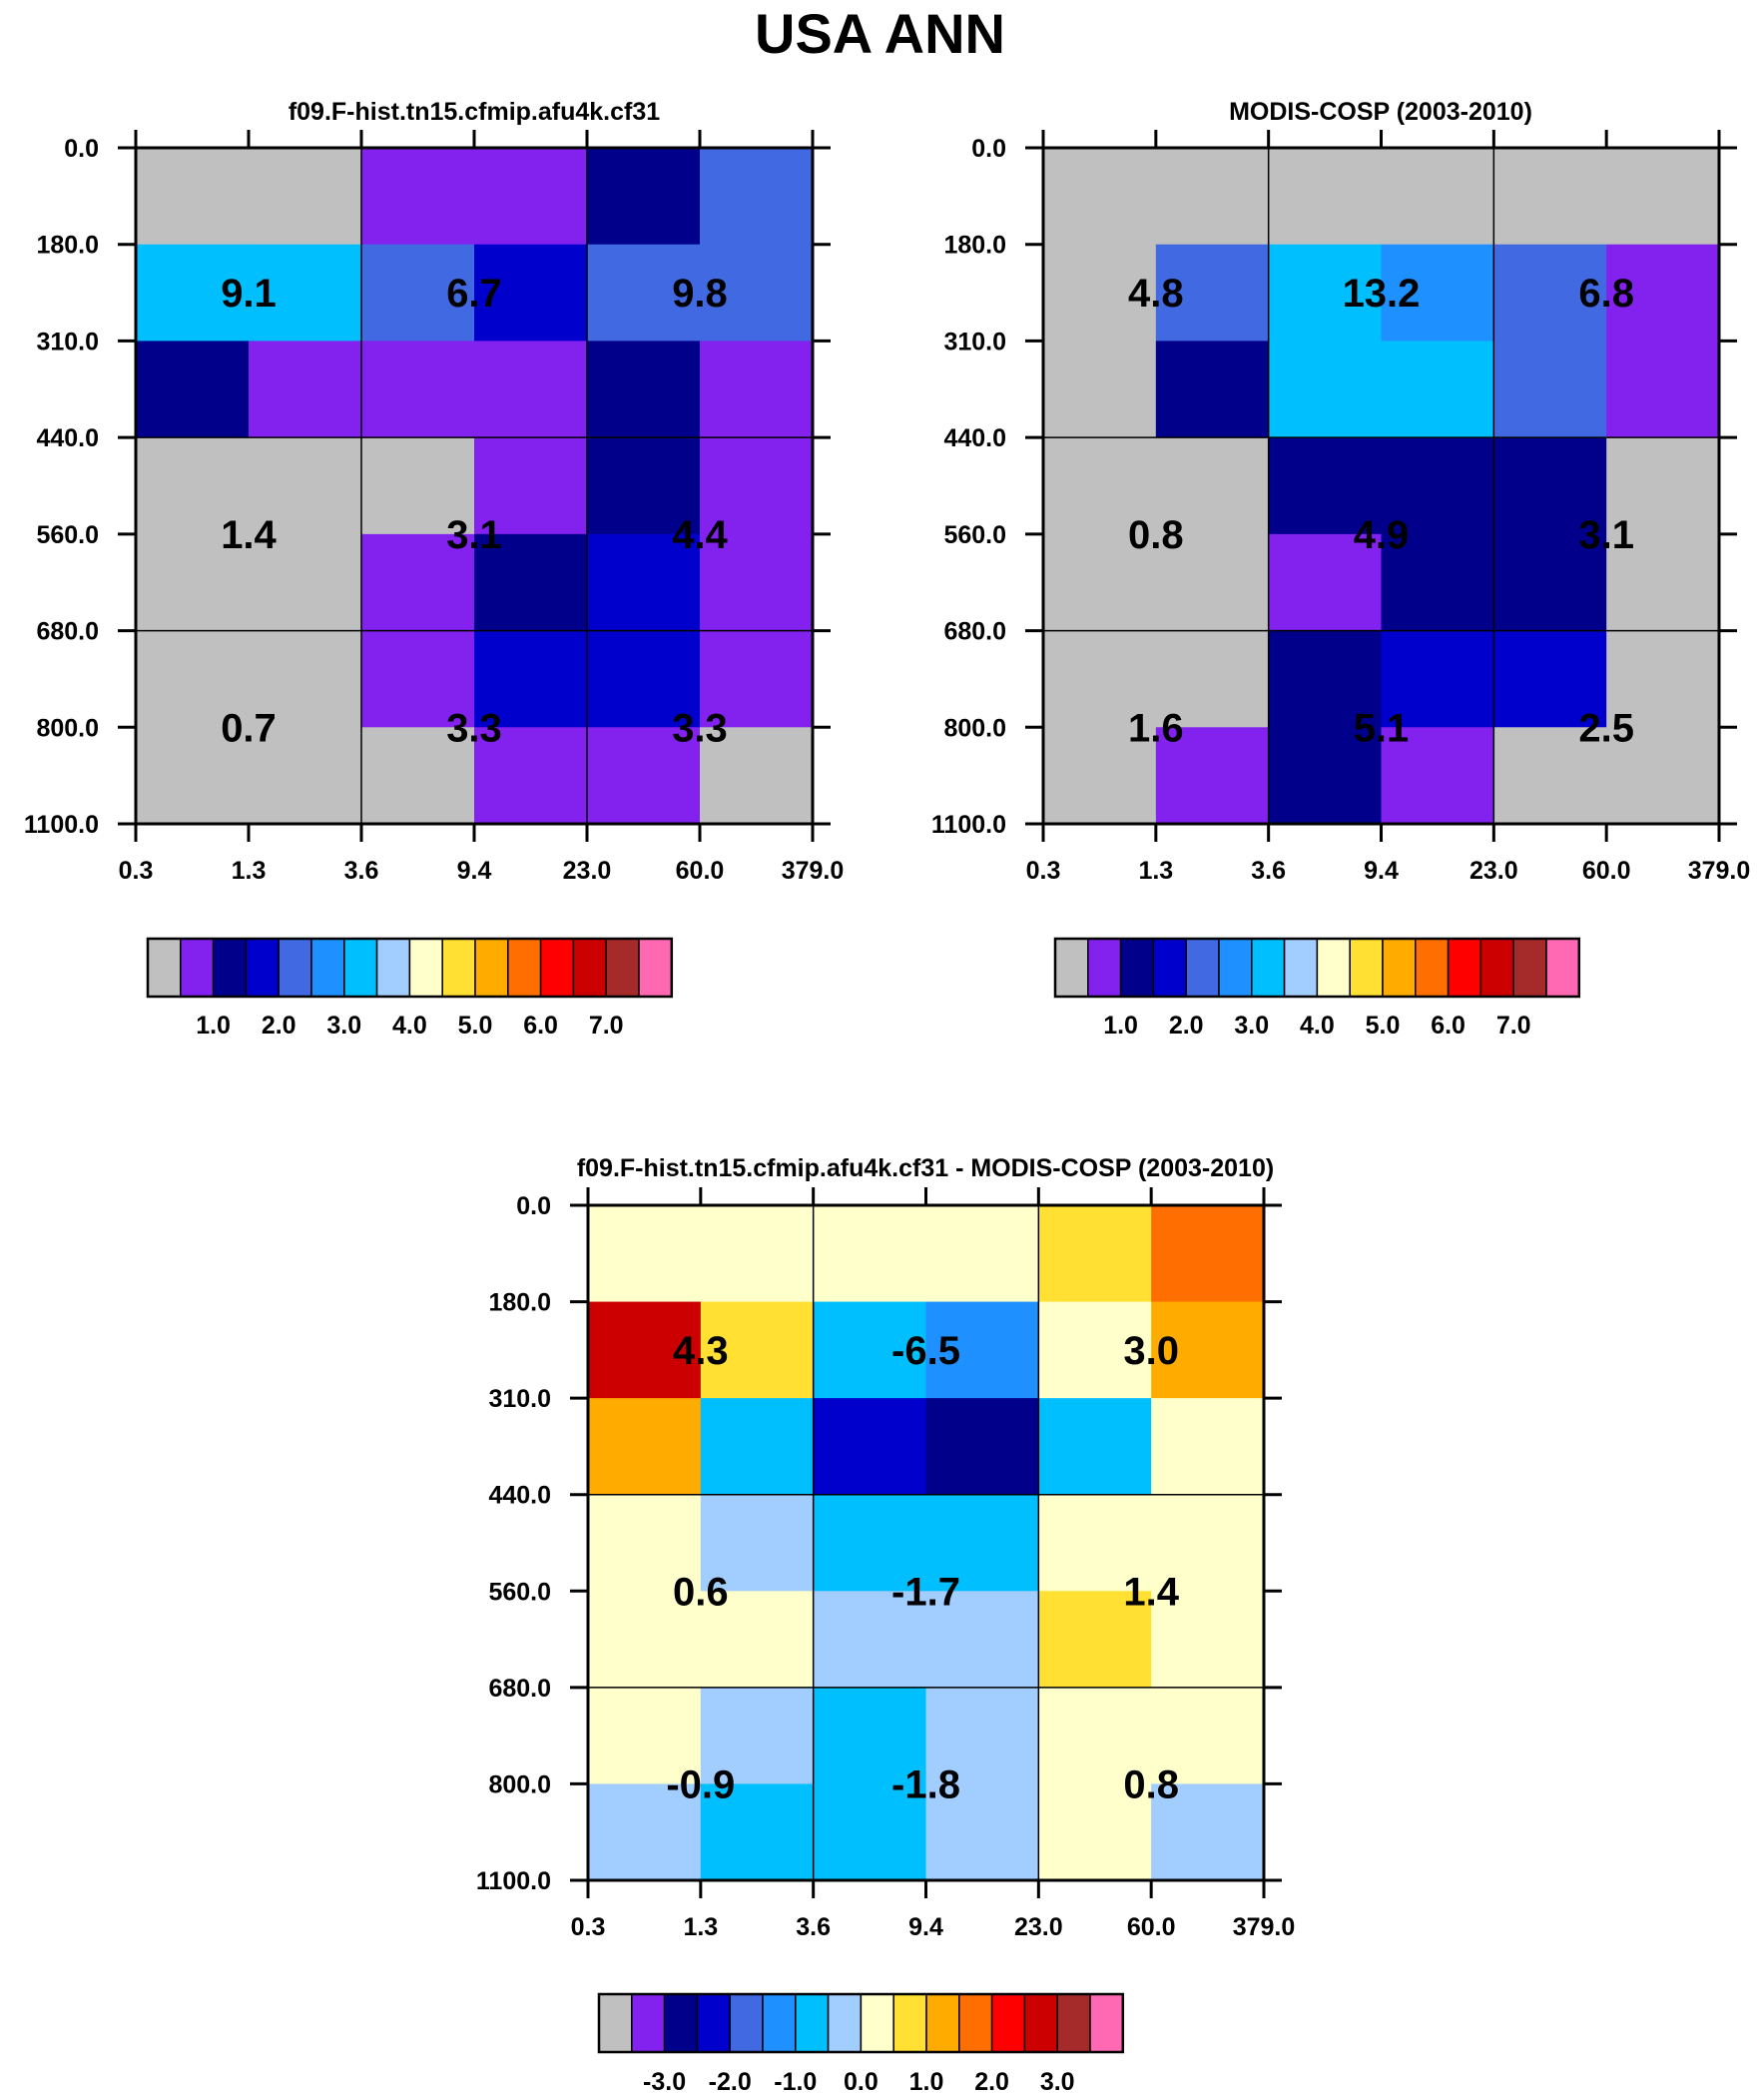  Describe the element at coordinates (519, 1496) in the screenshot. I see `y-tick-label: 440.0` at that location.